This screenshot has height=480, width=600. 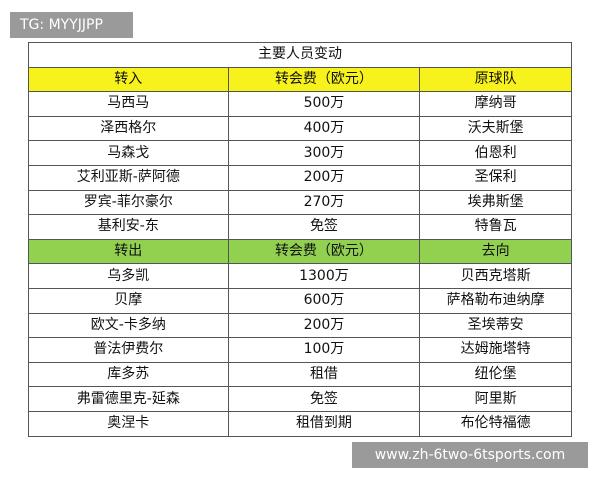 What do you see at coordinates (128, 251) in the screenshot?
I see `header-cell: 转出` at bounding box center [128, 251].